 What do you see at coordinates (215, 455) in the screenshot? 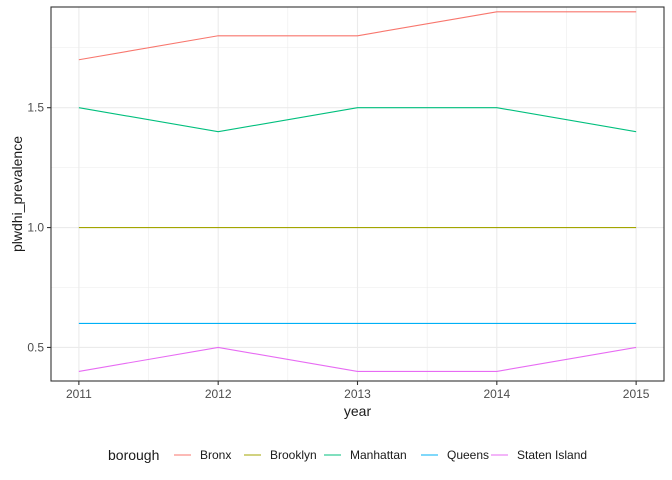
I see `legend-label-bronx: Bronx` at bounding box center [215, 455].